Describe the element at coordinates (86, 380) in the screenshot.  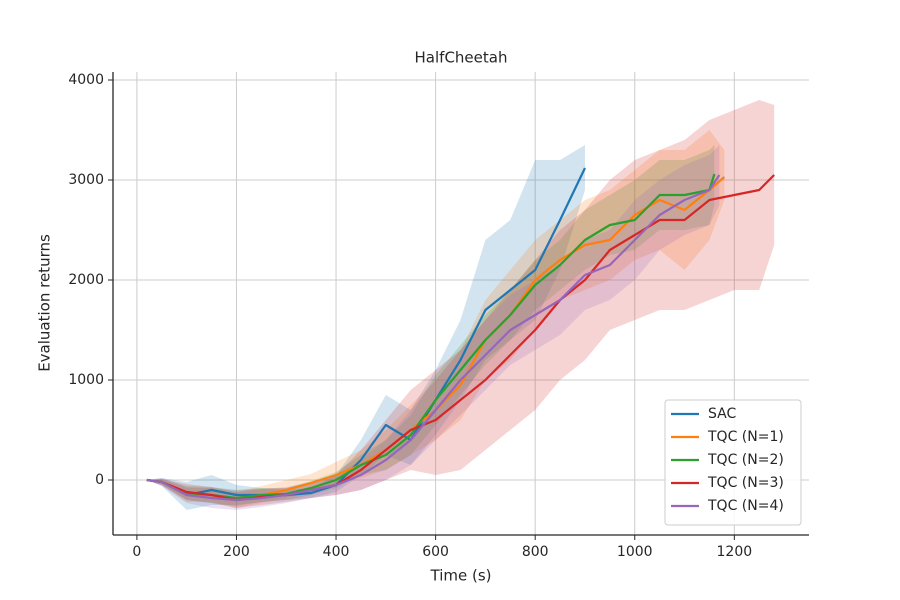
I see `y-tick-label: 1000` at that location.